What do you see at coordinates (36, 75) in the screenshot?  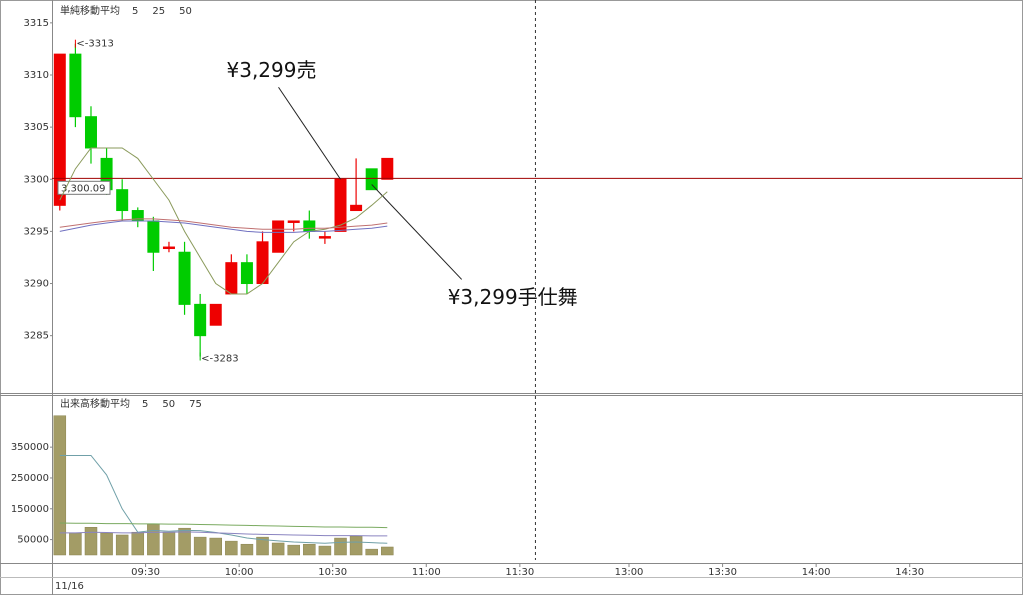 I see `y-tick-label: 3310` at bounding box center [36, 75].